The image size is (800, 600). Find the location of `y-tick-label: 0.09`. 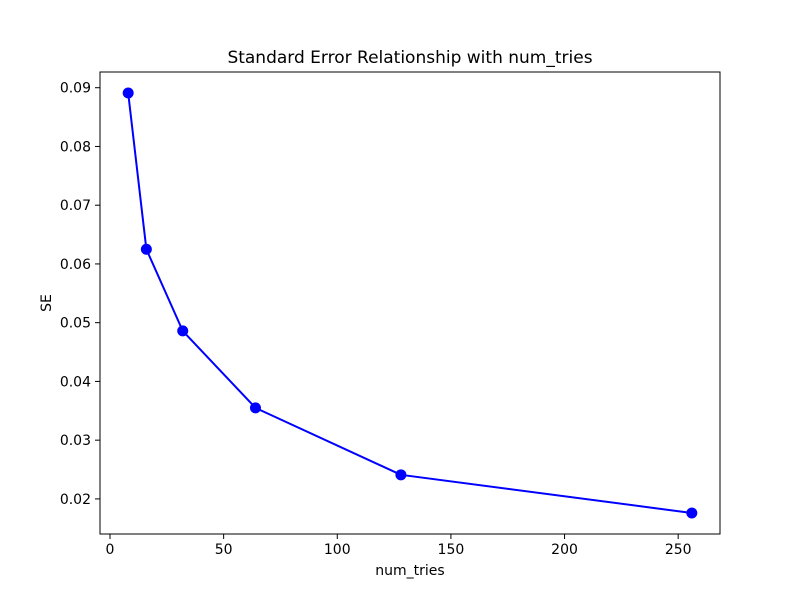

y-tick-label: 0.09 is located at coordinates (75, 89).